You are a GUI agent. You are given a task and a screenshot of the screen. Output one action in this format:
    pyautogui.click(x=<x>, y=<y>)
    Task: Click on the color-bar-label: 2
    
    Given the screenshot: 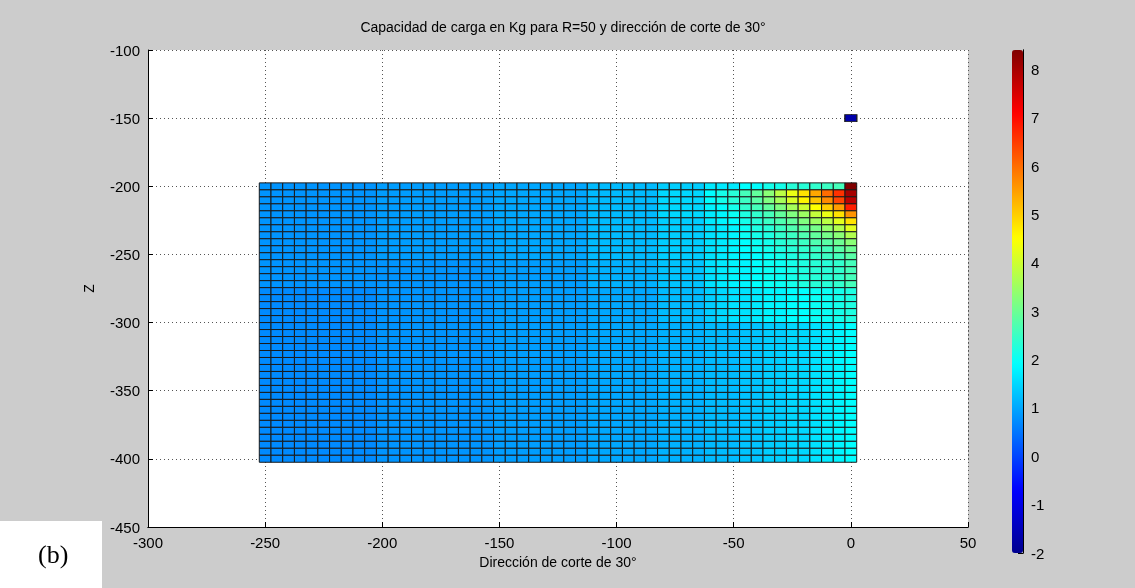 What is the action you would take?
    pyautogui.click(x=1035, y=360)
    